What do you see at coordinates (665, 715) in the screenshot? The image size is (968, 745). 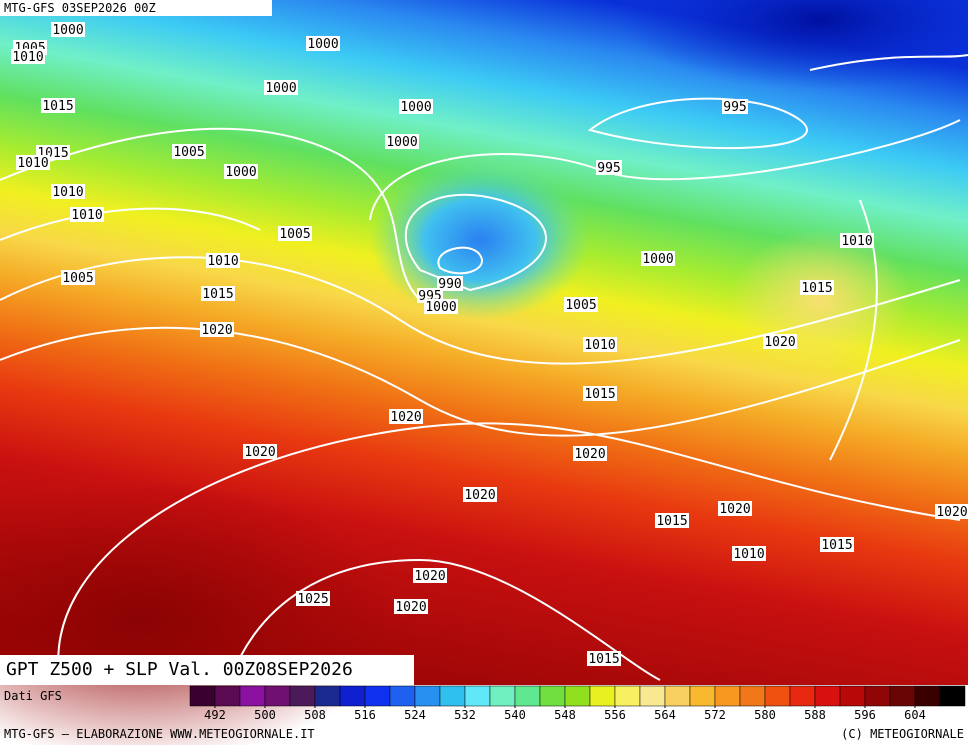 I see `colorbar-tick-label: 564` at bounding box center [665, 715].